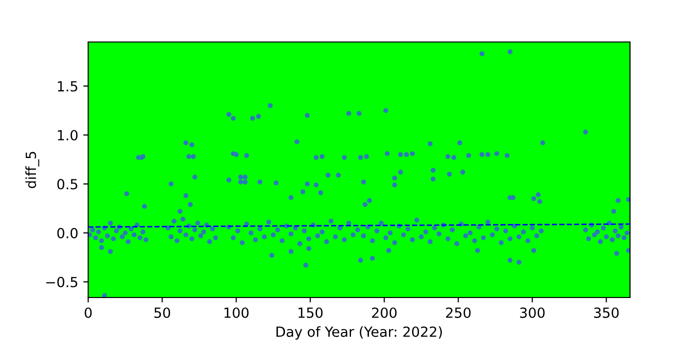  I want to click on y-axis-title: diff_5, so click(32, 170).